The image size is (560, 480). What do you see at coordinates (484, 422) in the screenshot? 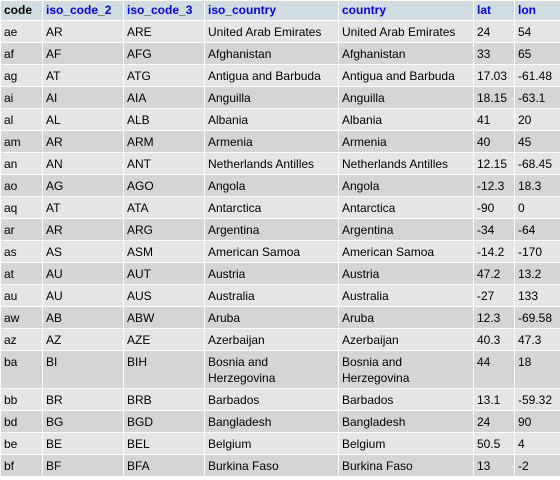
I see `cell-lat: 24` at bounding box center [484, 422].